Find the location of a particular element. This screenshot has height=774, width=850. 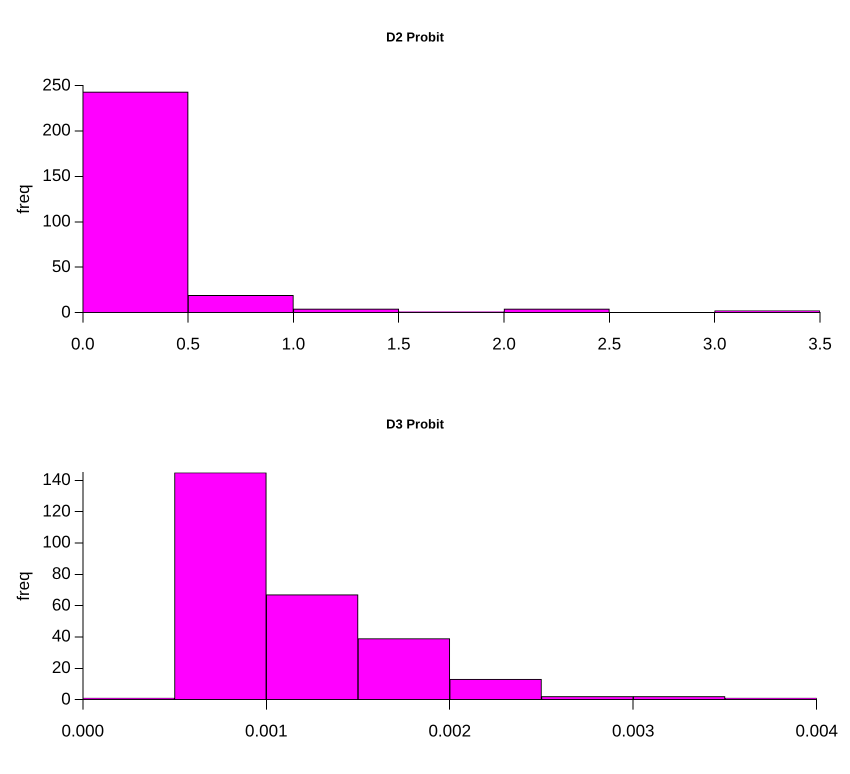

x-tick-label: 3.0 is located at coordinates (714, 344).